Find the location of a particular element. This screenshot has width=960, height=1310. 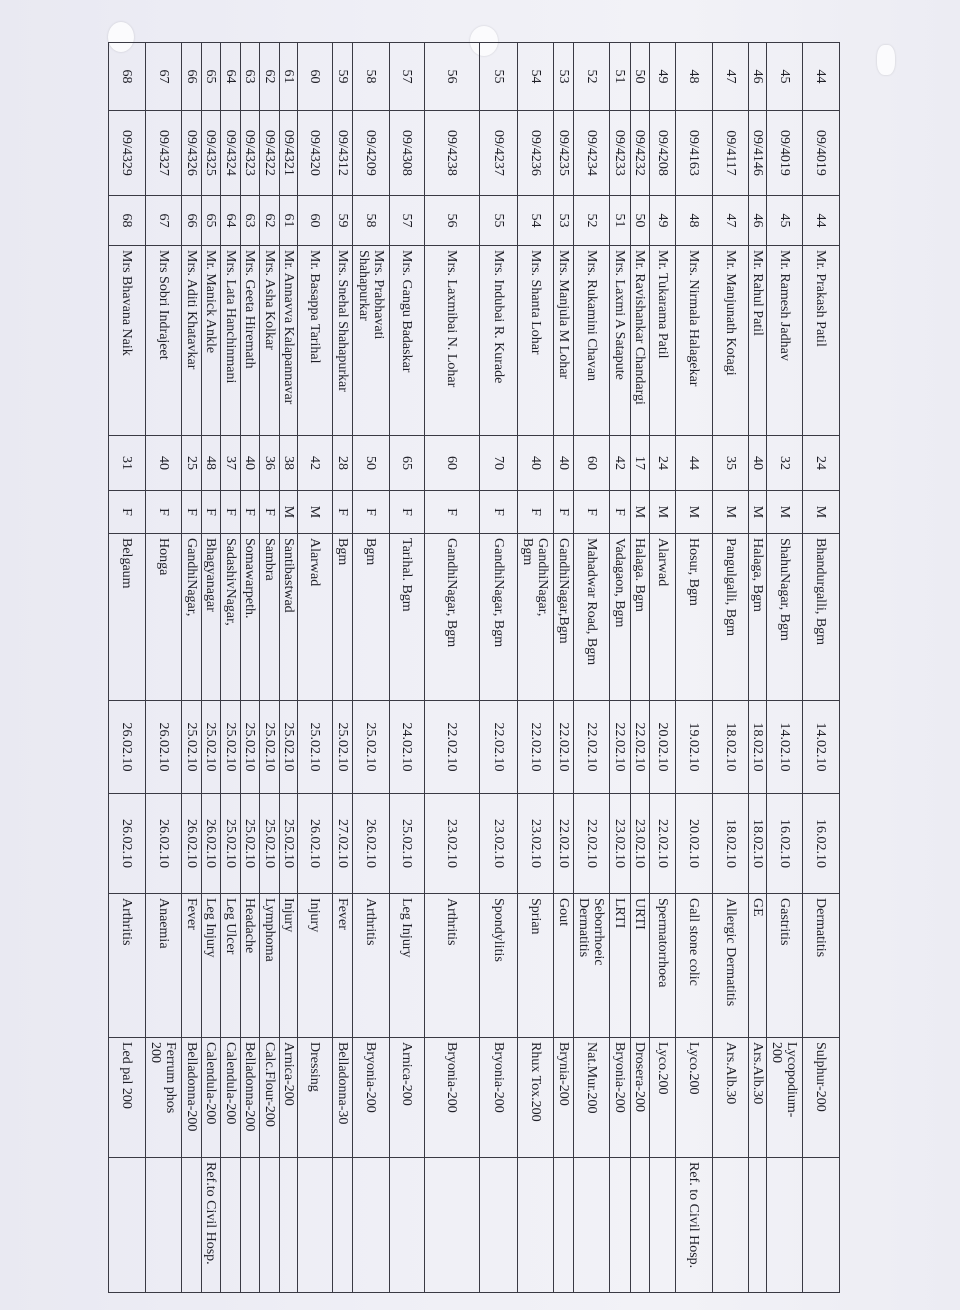

cell-name: Mr. Prakash Patil is located at coordinates (821, 340).